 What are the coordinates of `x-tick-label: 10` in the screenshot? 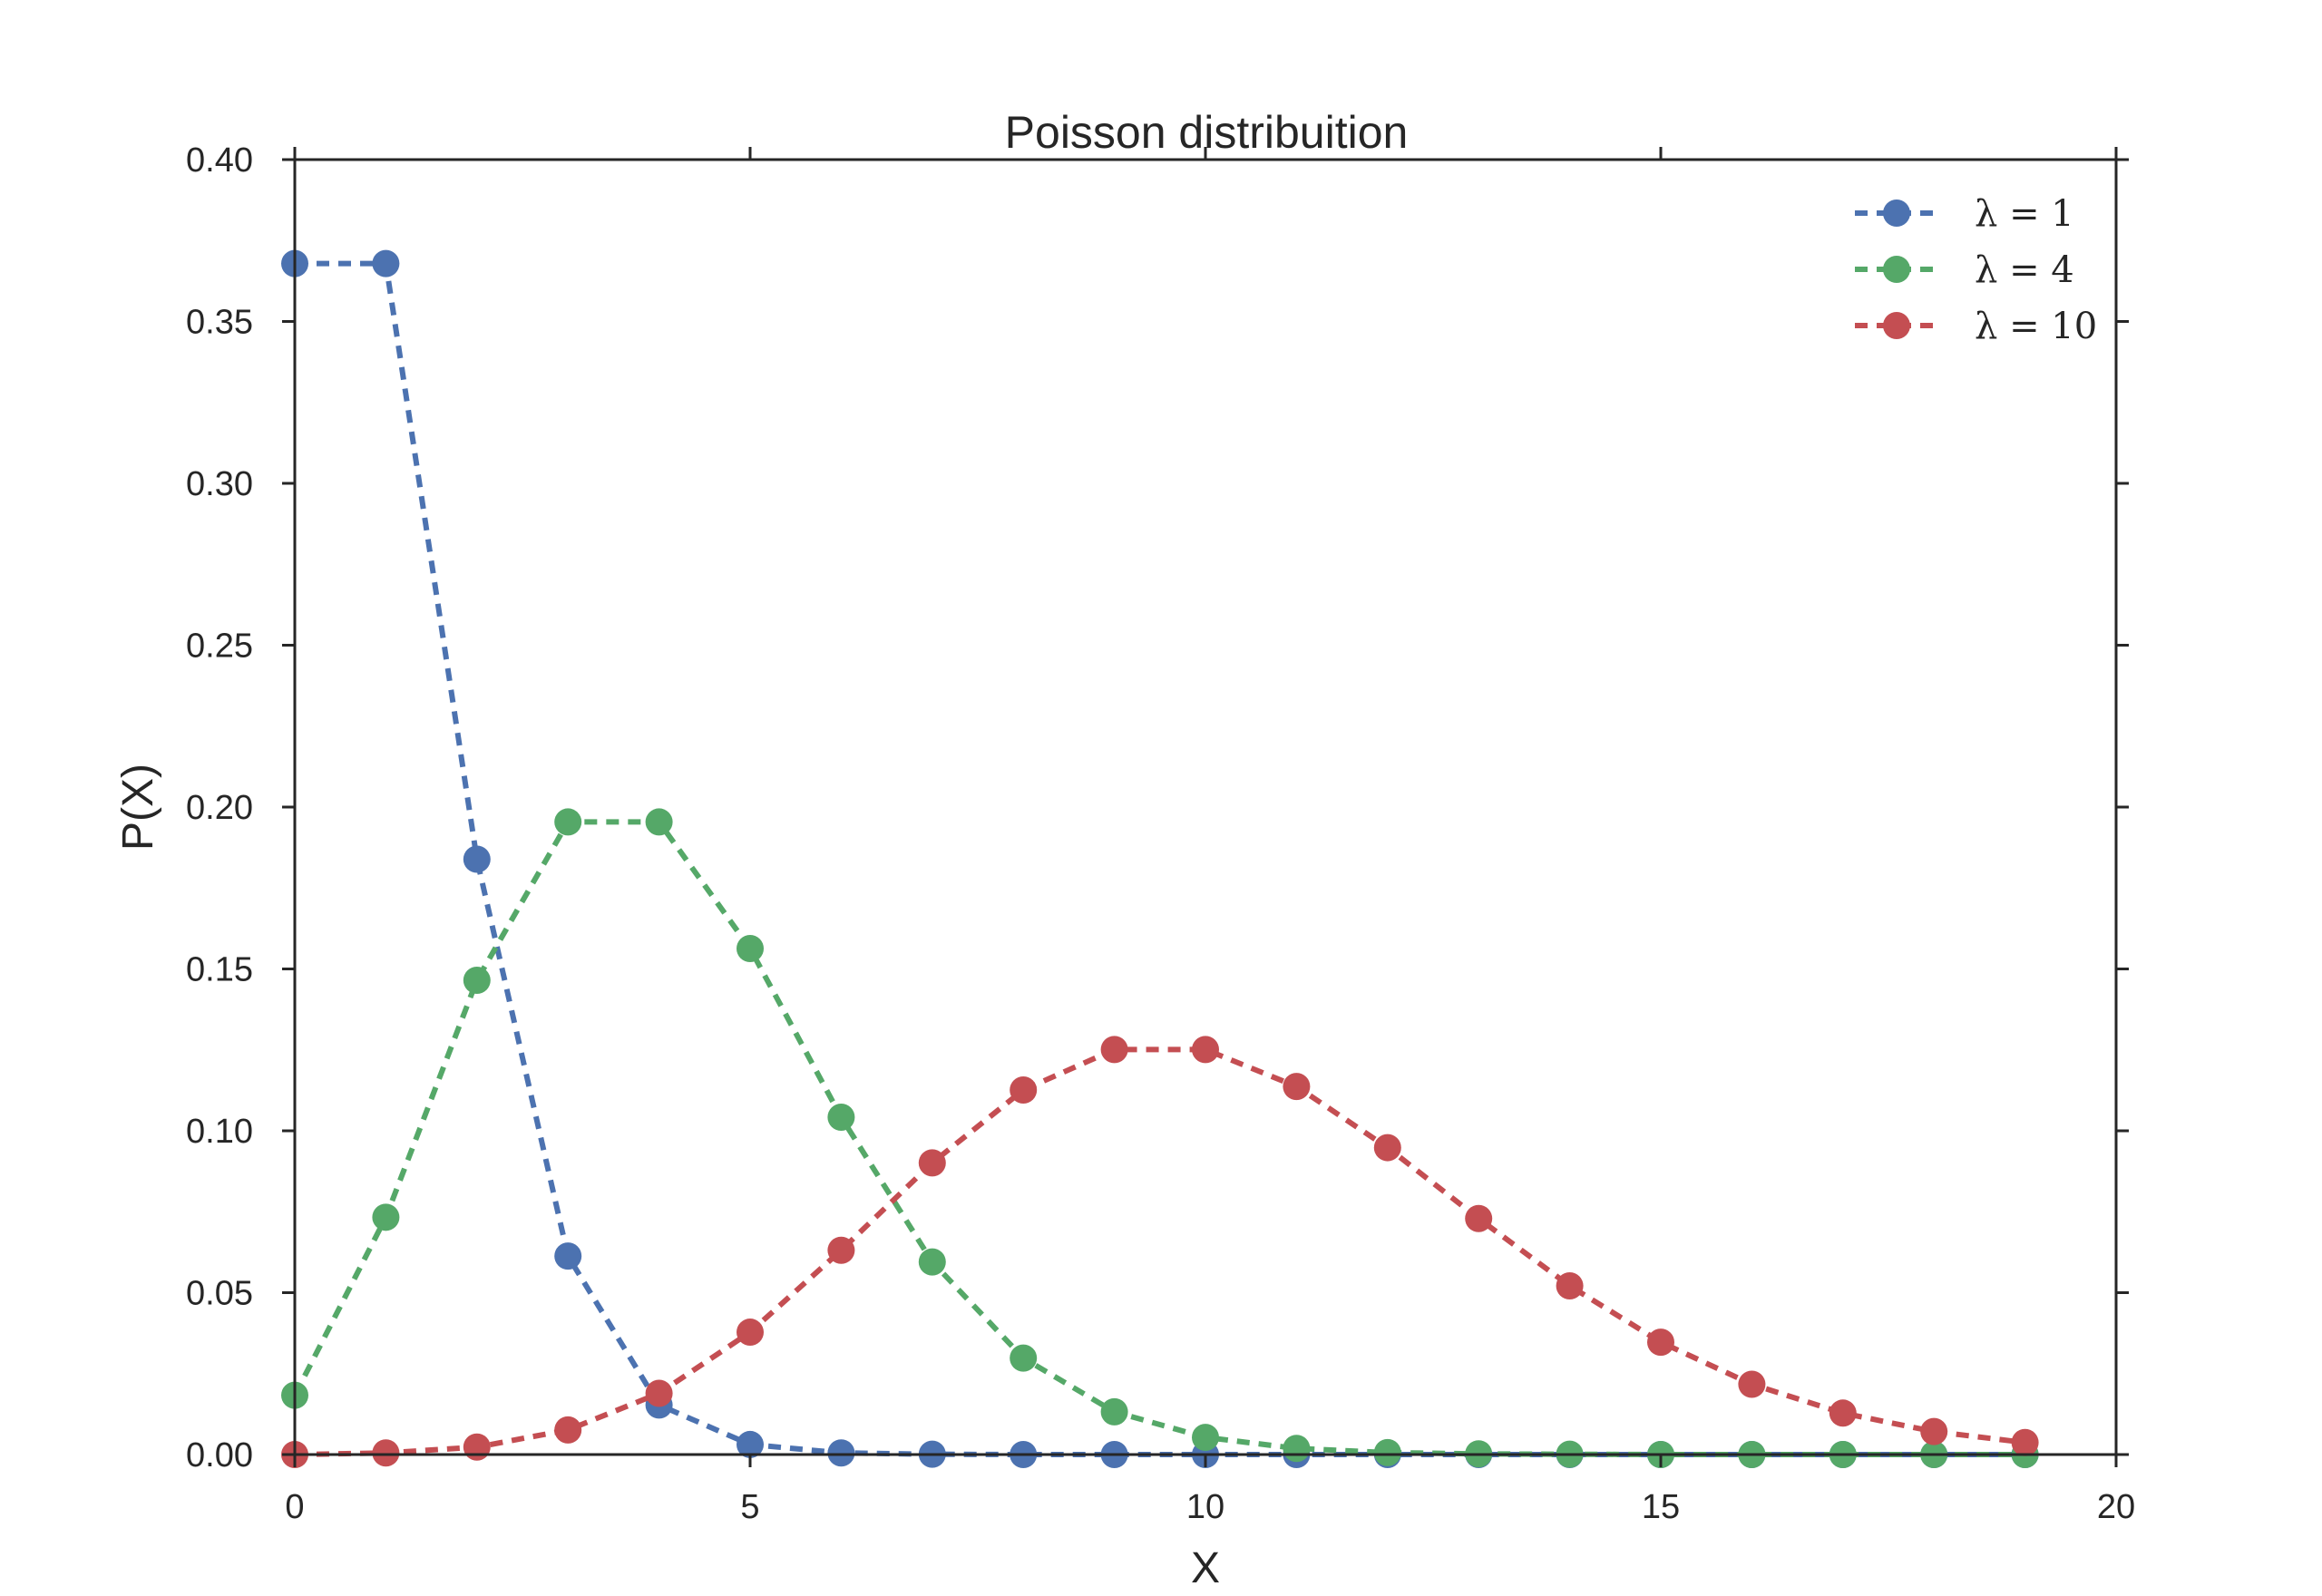 It's located at (1205, 1507).